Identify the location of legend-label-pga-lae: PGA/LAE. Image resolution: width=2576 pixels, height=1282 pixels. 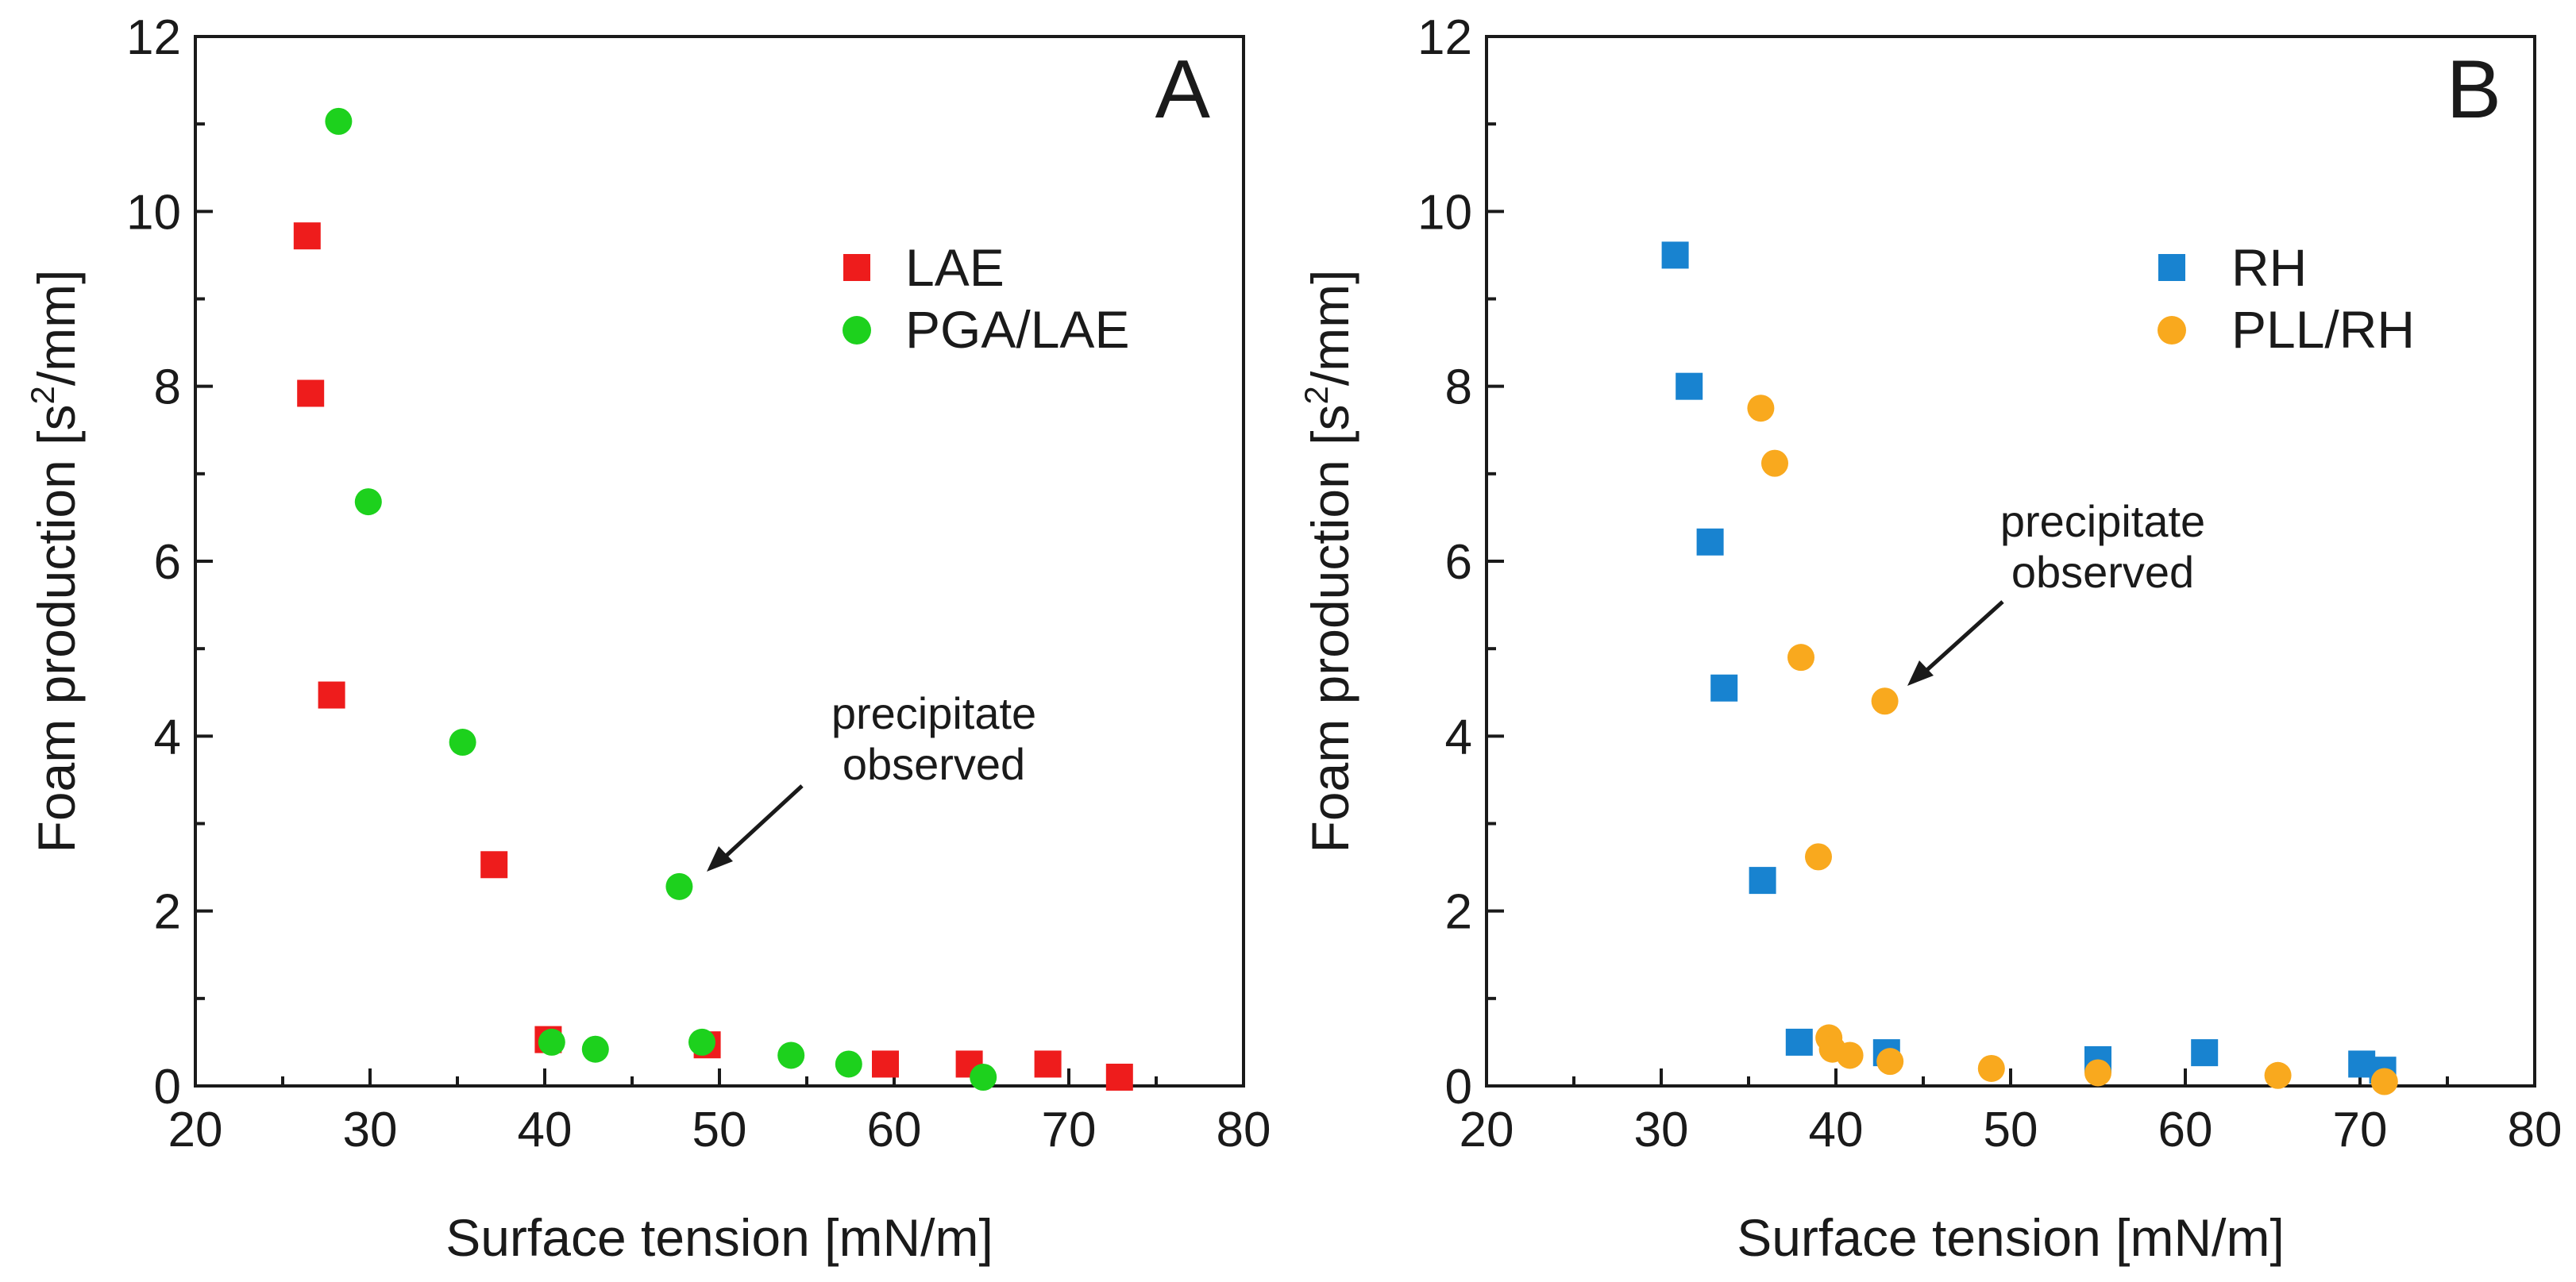
(1017, 329).